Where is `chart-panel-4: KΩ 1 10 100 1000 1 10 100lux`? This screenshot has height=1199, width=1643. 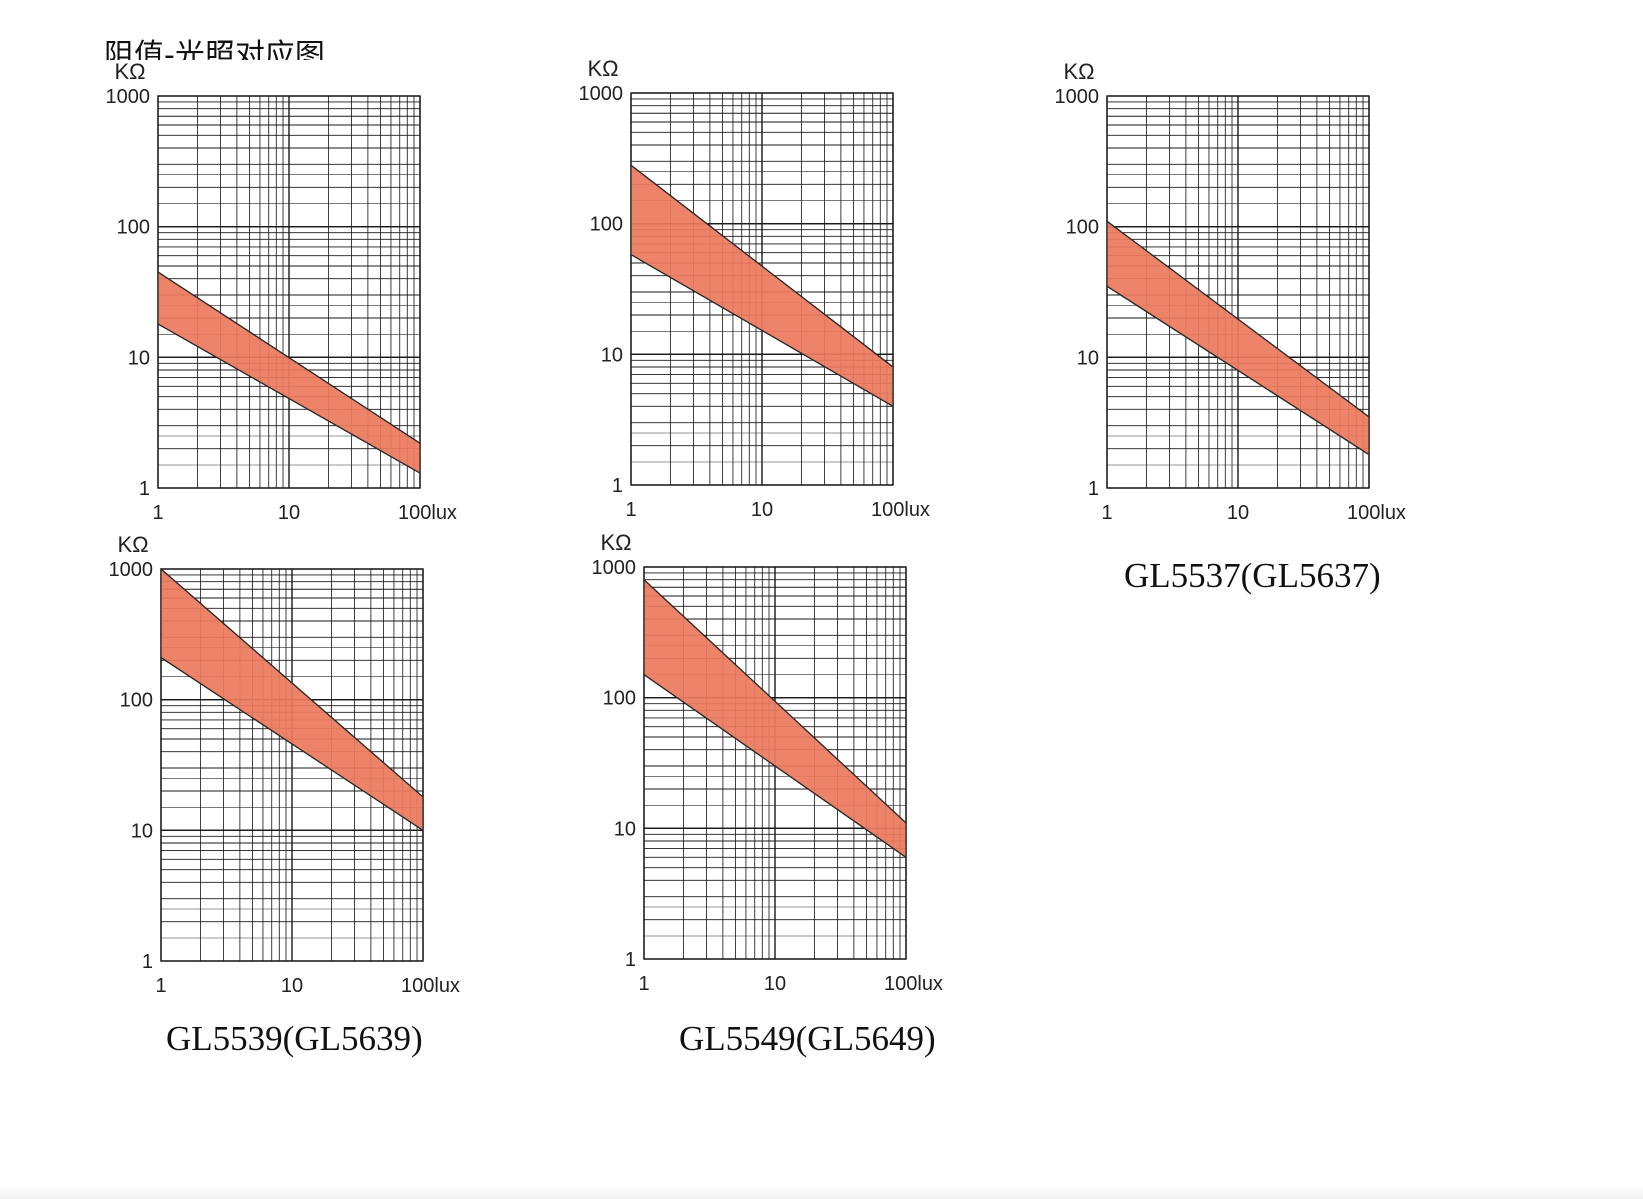
chart-panel-4: KΩ 1 10 100 1000 1 10 100lux is located at coordinates (309, 797).